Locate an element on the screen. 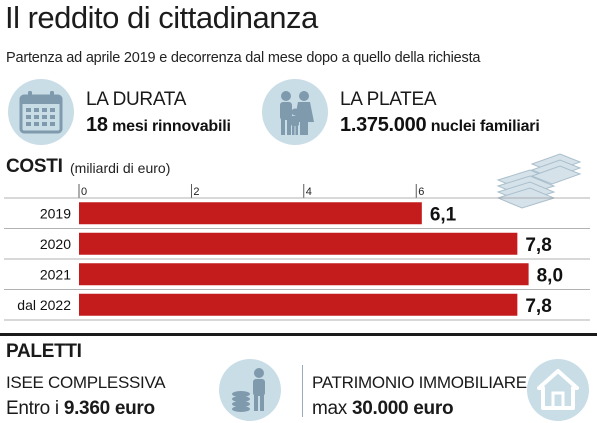 The height and width of the screenshot is (423, 597). data-label: 8,0 is located at coordinates (550, 275).